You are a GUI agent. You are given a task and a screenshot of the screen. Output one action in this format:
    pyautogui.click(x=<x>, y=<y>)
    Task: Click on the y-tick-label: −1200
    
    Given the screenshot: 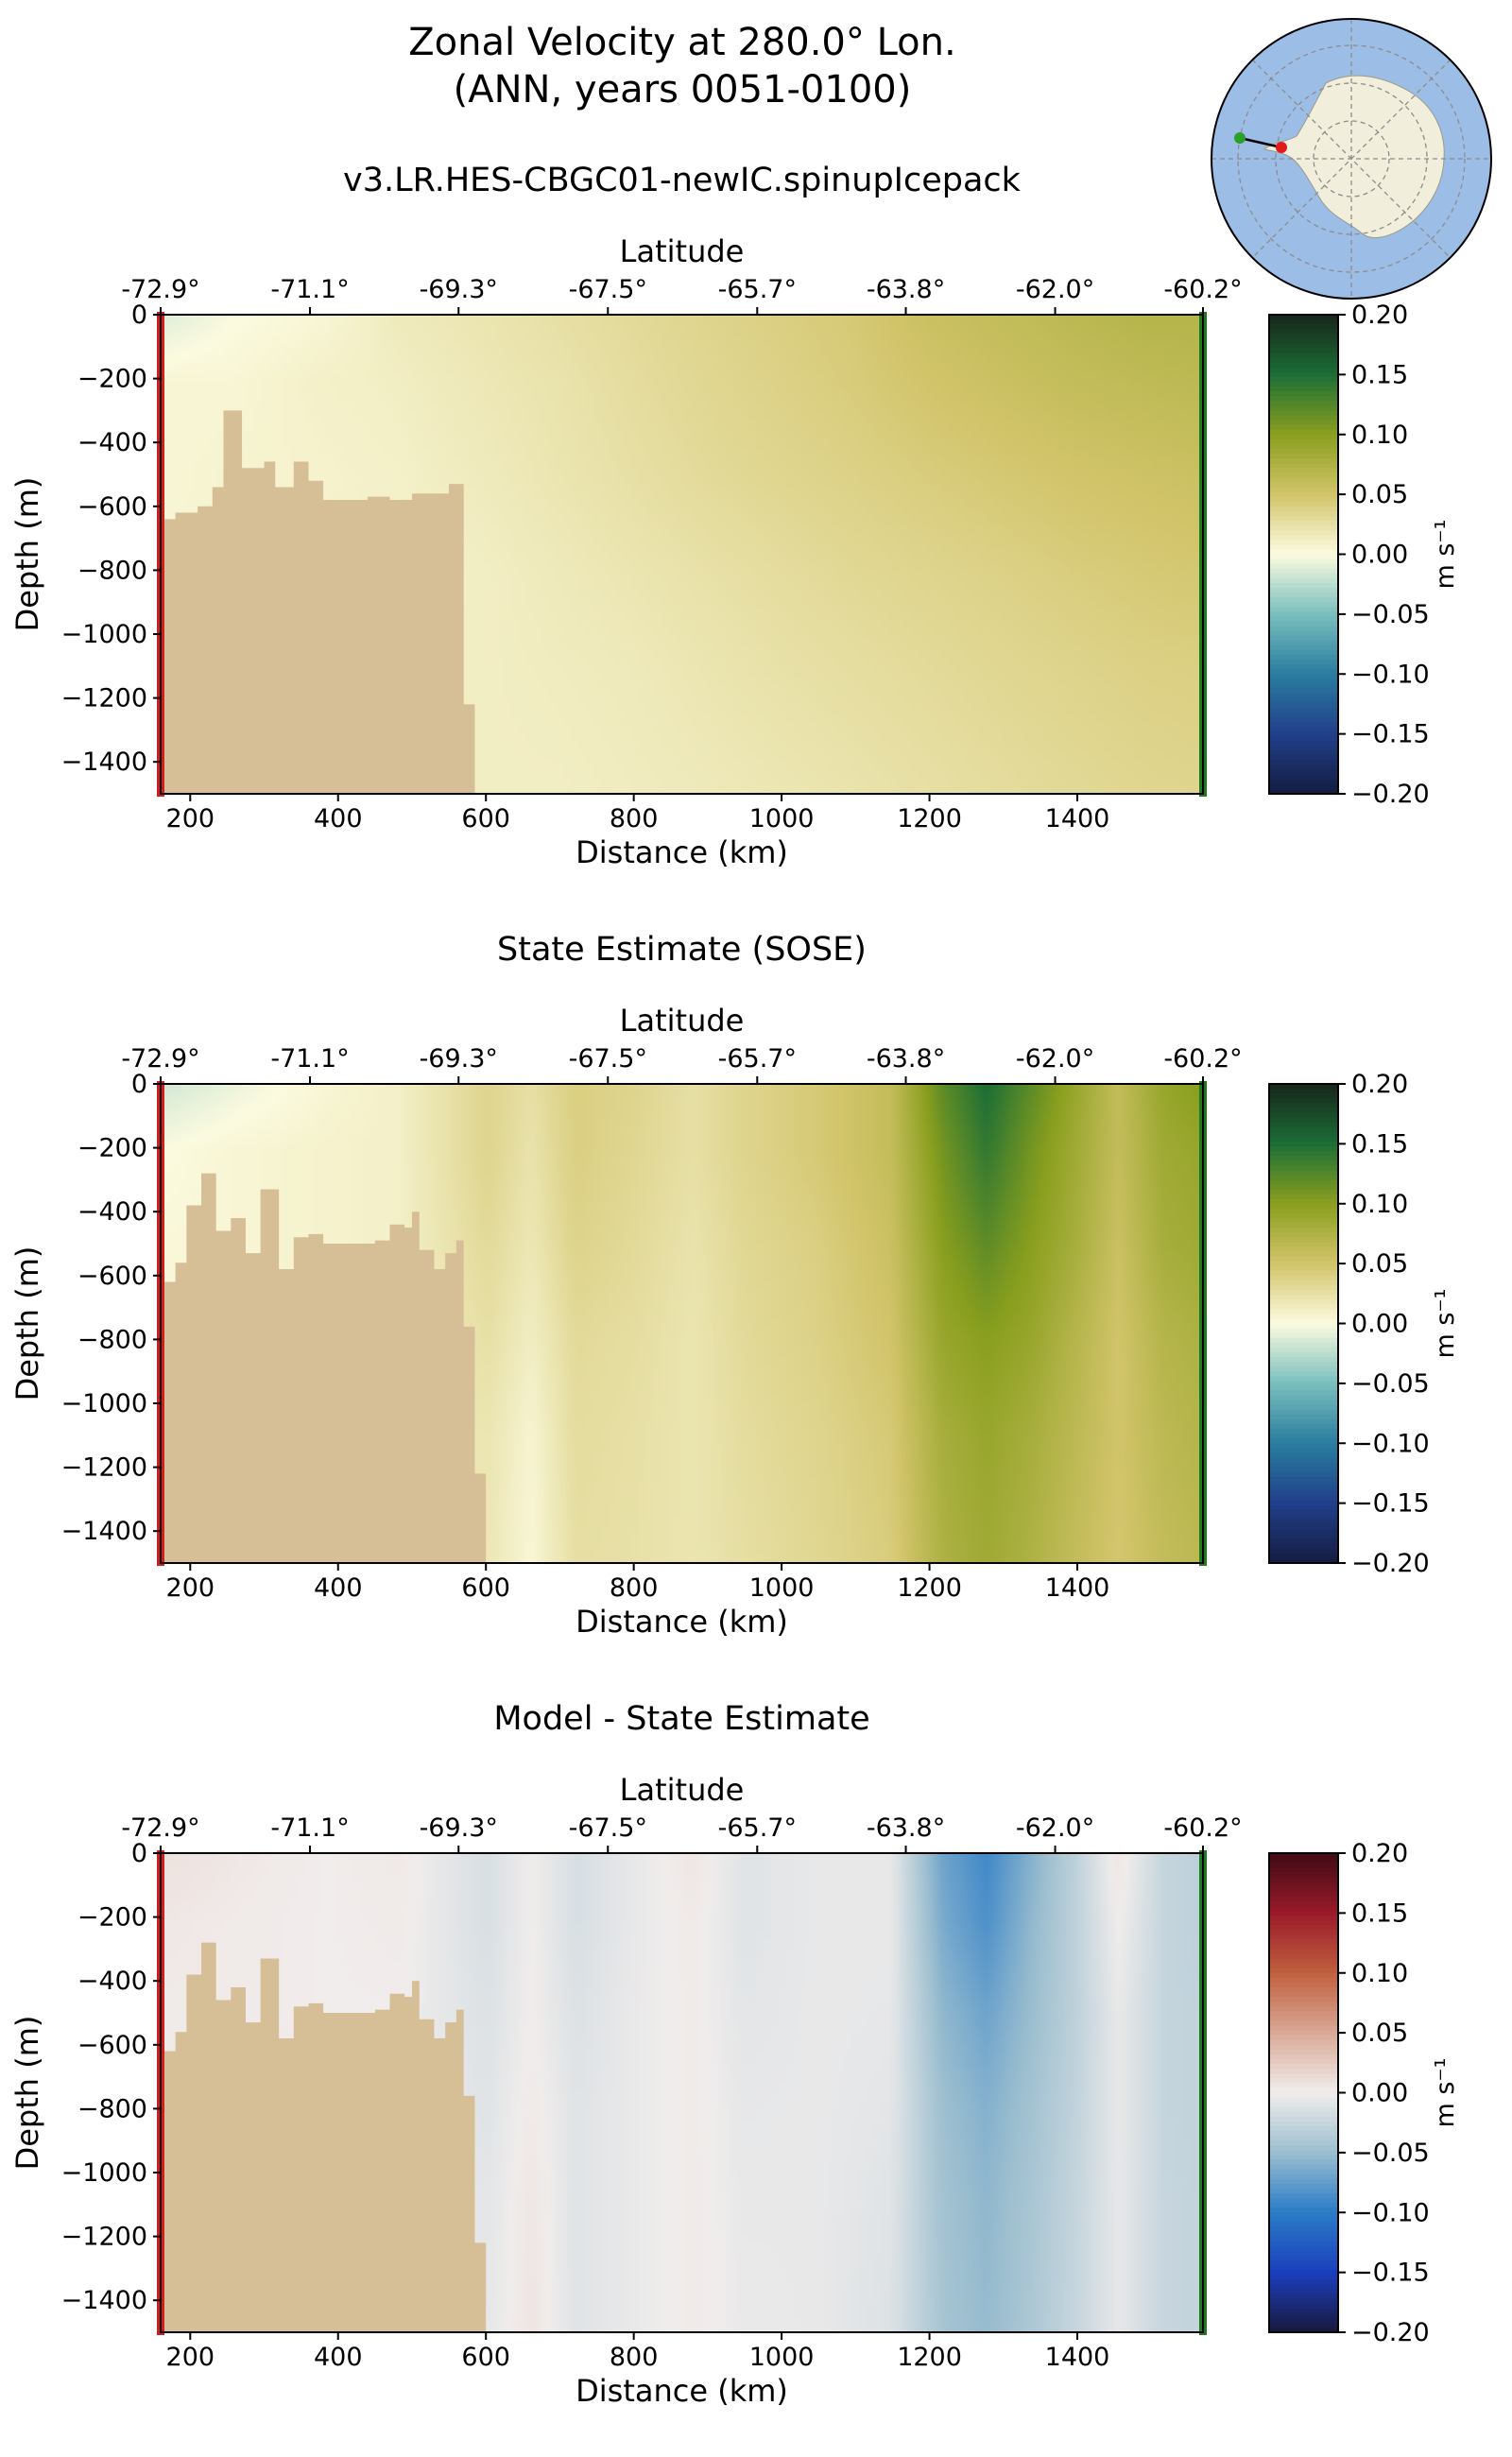 What is the action you would take?
    pyautogui.click(x=104, y=2237)
    